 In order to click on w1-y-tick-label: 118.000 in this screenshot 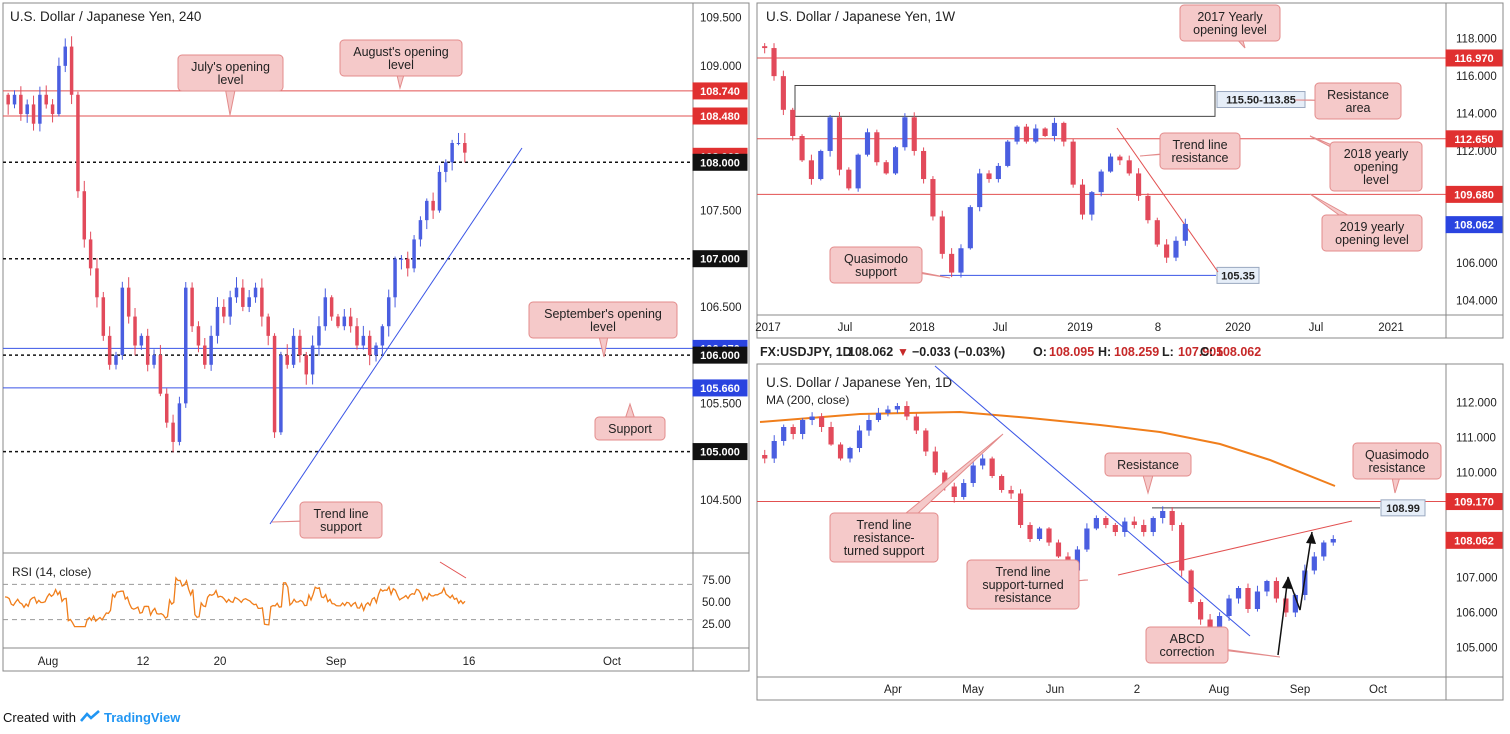, I will do `click(1476, 40)`.